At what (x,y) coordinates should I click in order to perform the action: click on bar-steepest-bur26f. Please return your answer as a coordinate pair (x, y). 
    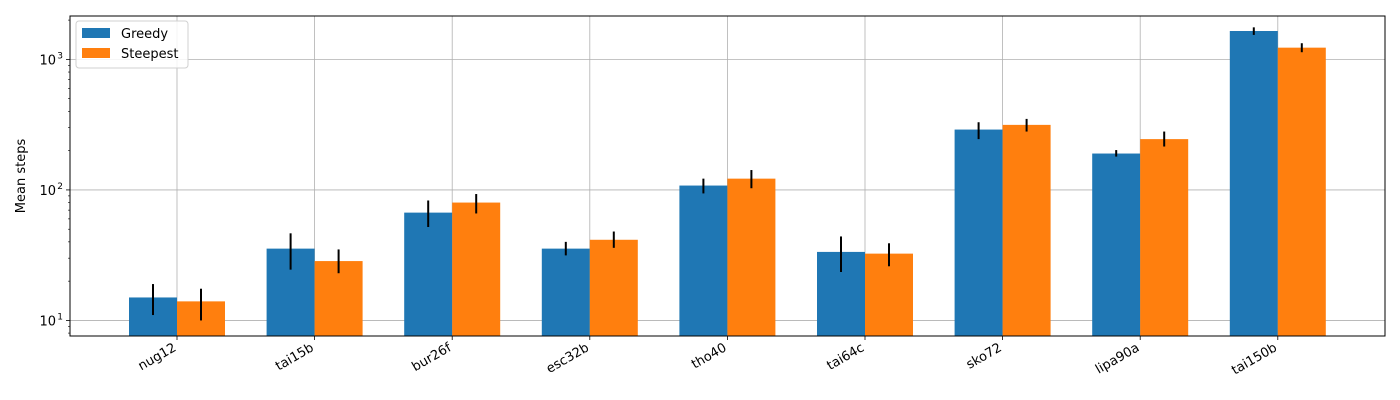
    Looking at the image, I should click on (476, 269).